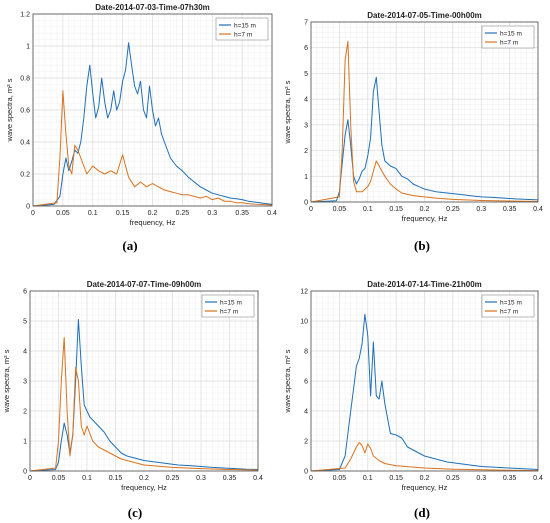 The image size is (550, 523). I want to click on y-tick-label: 1.2, so click(25, 15).